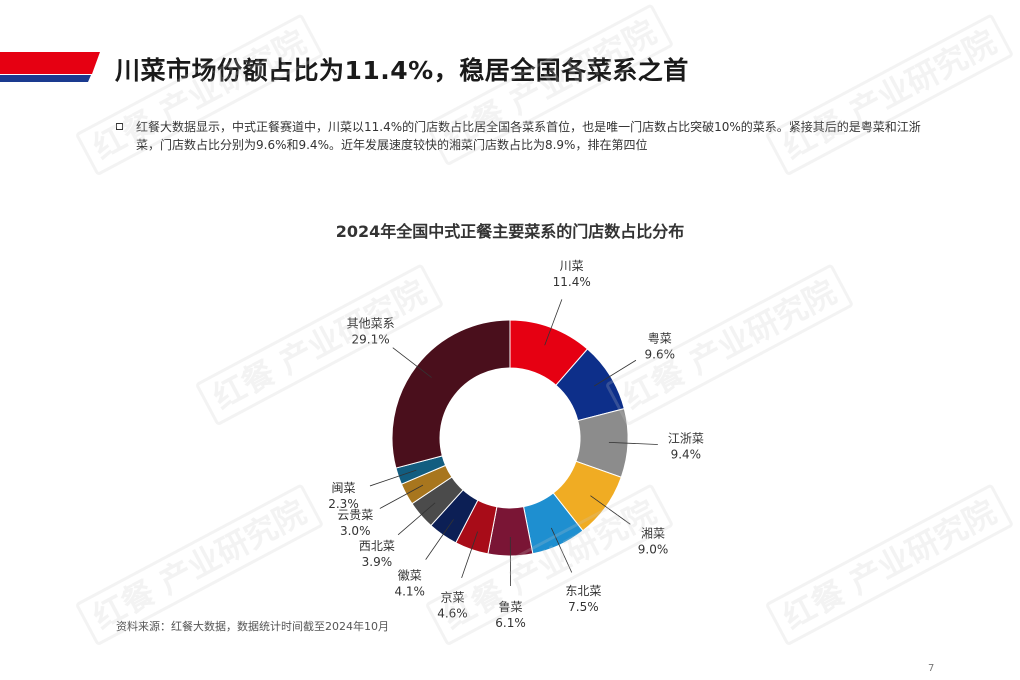 This screenshot has width=1020, height=680. What do you see at coordinates (410, 575) in the screenshot?
I see `slice-category-label: 徽菜` at bounding box center [410, 575].